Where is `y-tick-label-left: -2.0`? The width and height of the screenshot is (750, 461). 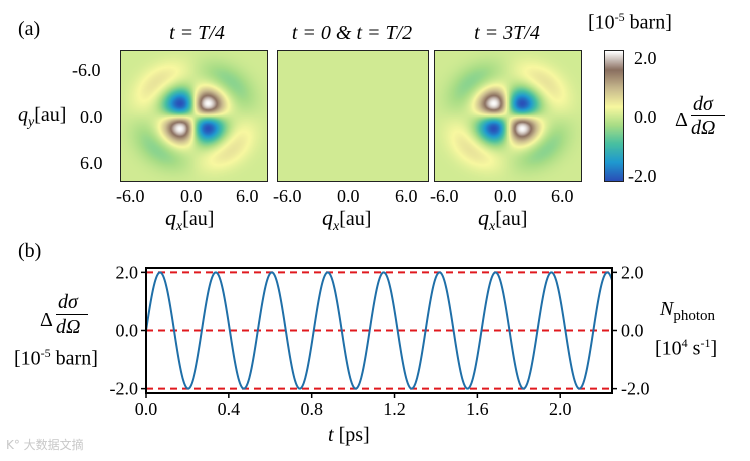
y-tick-label-left: -2.0 is located at coordinates (124, 389).